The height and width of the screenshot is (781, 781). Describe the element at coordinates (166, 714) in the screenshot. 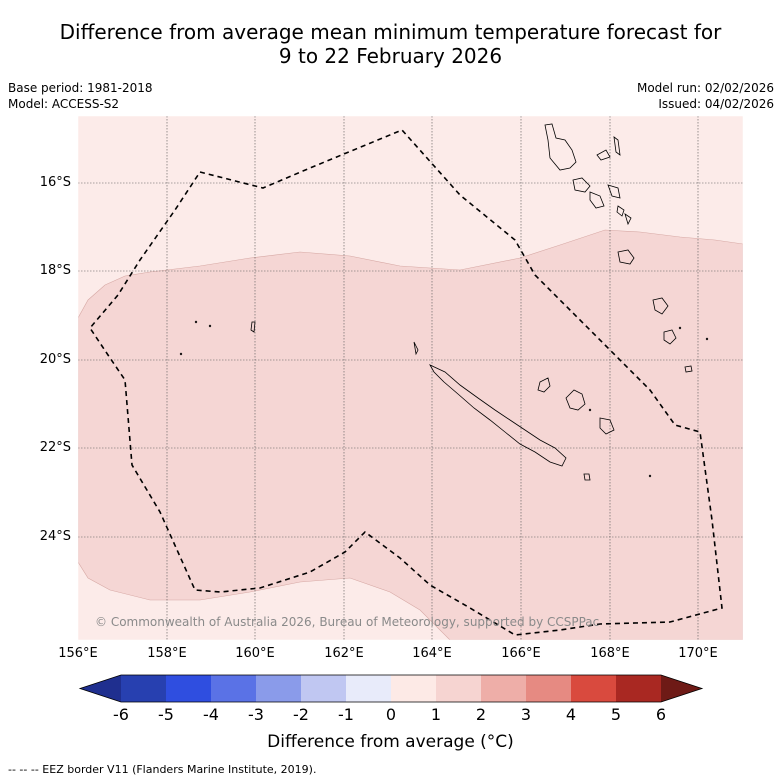

I see `colorbar-tick-label: -5` at that location.